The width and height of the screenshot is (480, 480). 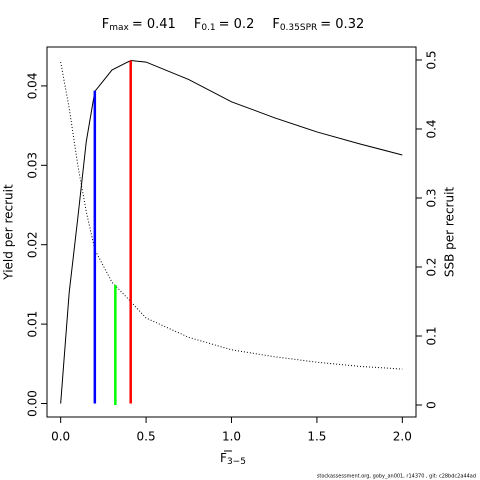 I want to click on y2-tick-label: 0.1, so click(x=432, y=335).